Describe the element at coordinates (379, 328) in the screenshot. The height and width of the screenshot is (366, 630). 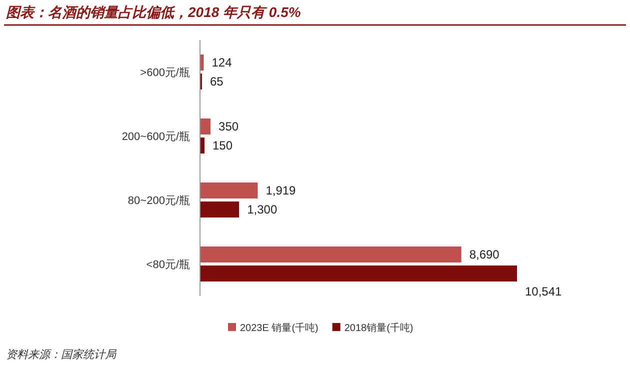
I see `legend-label: 2018销量(千吨)` at that location.